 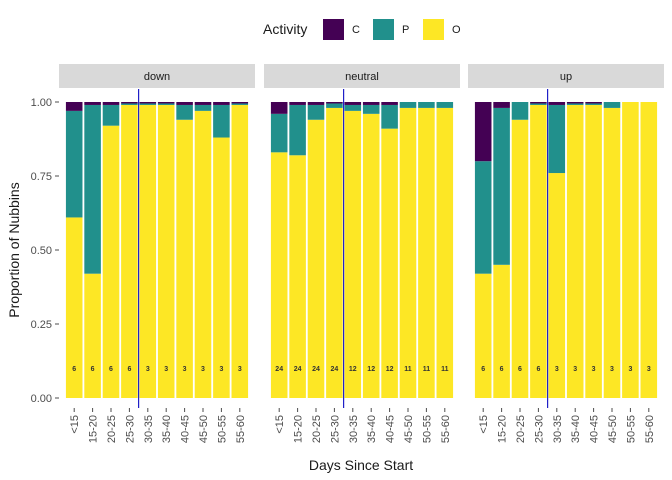 I want to click on y-tick-label: 0.25, so click(x=41, y=325).